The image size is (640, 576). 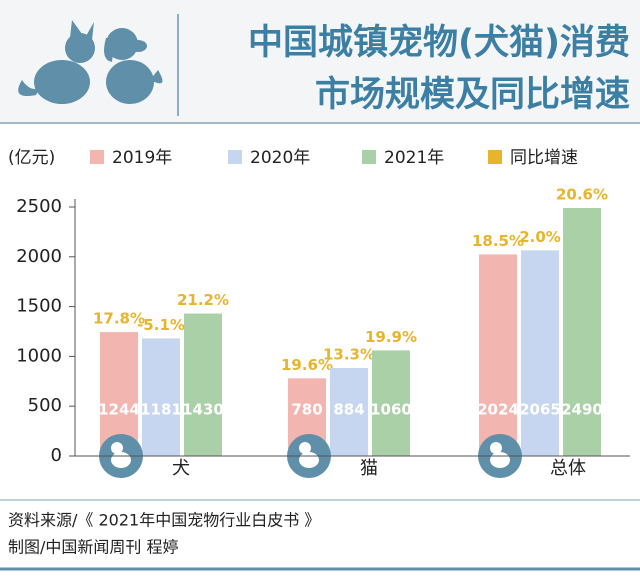 I want to click on value-label: 1430, so click(x=203, y=410).